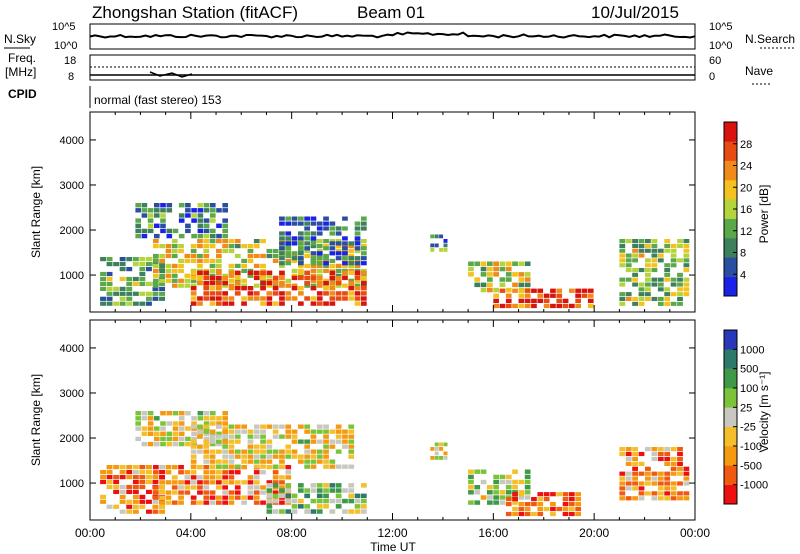  What do you see at coordinates (72, 349) in the screenshot?
I see `y-tick-label: 4000` at bounding box center [72, 349].